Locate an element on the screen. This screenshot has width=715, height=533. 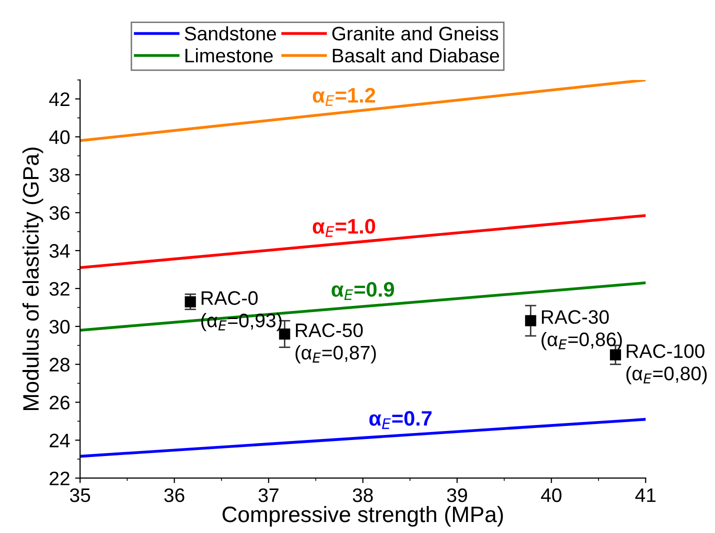
y-tick-label: 42 is located at coordinates (59, 99).